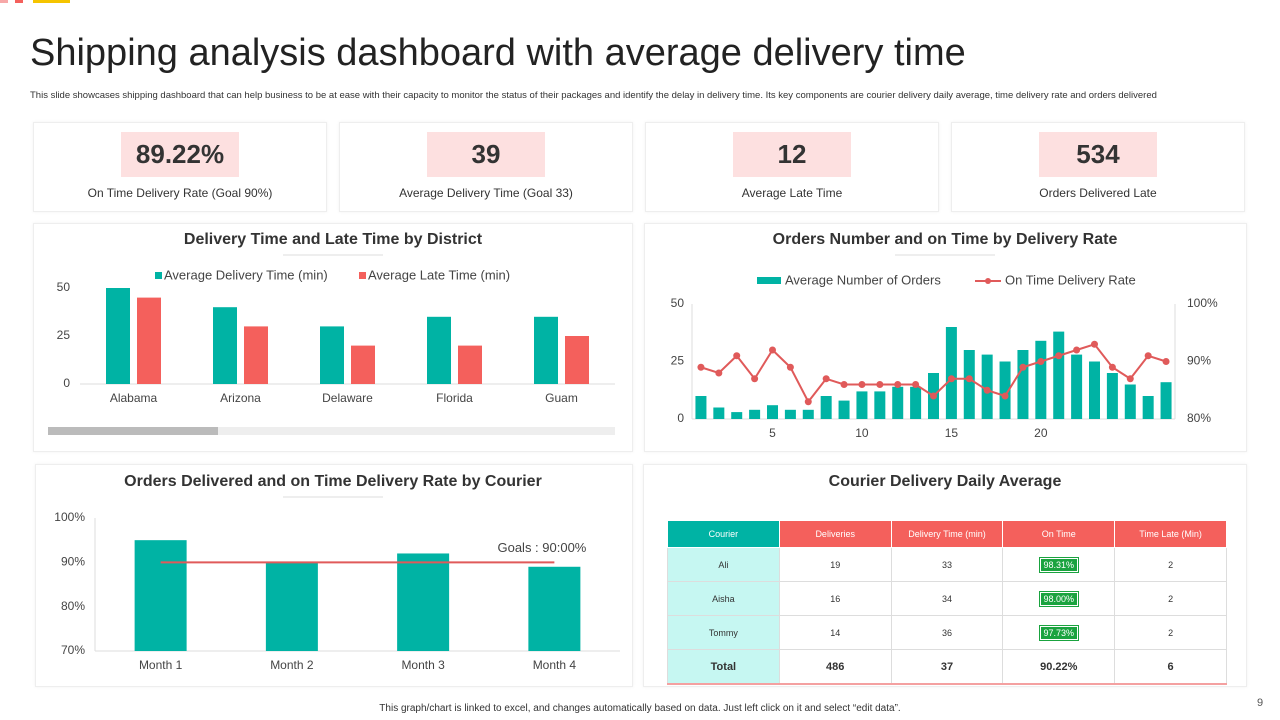 This screenshot has width=1280, height=720. I want to click on table-header-cell: Deliveries, so click(835, 534).